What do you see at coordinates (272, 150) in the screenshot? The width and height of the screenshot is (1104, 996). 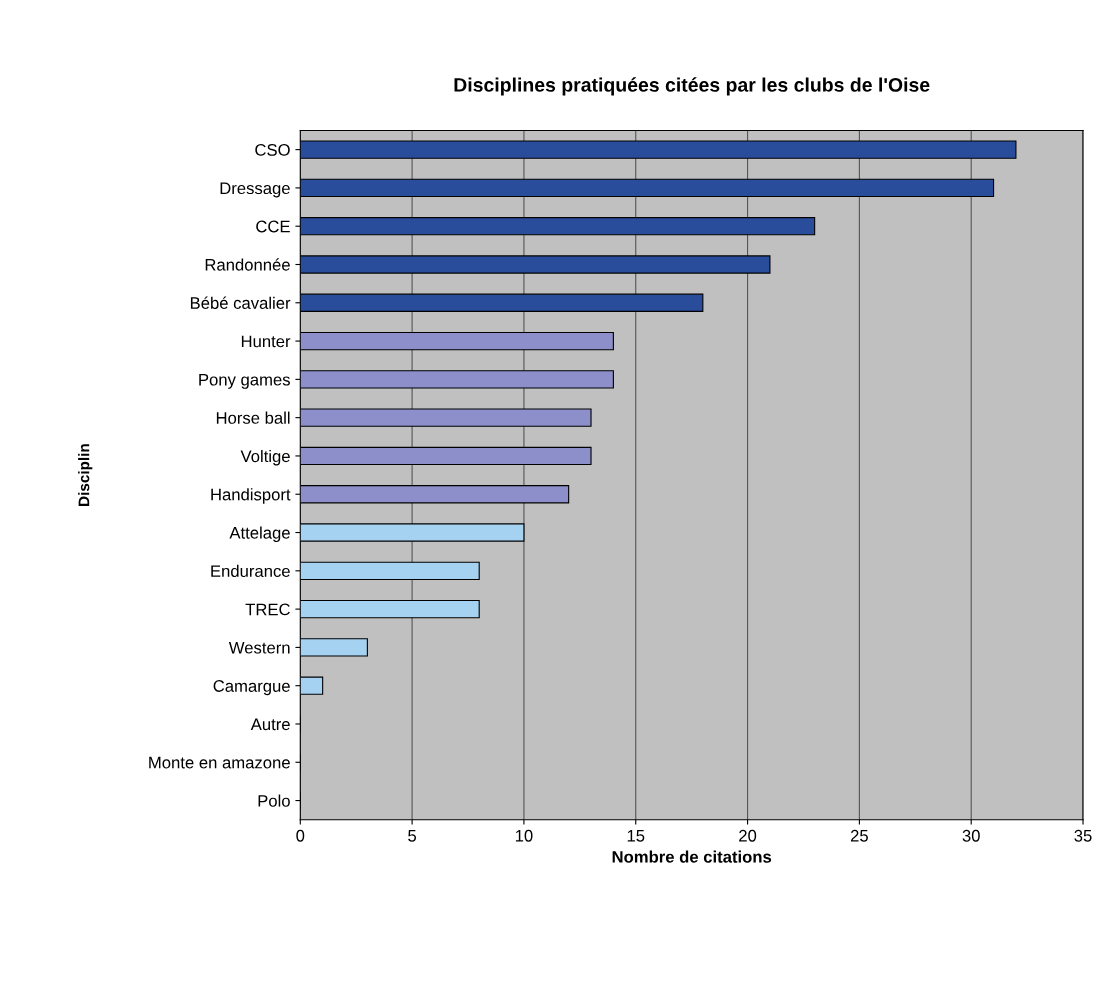 I see `y-tick-label: CSO` at bounding box center [272, 150].